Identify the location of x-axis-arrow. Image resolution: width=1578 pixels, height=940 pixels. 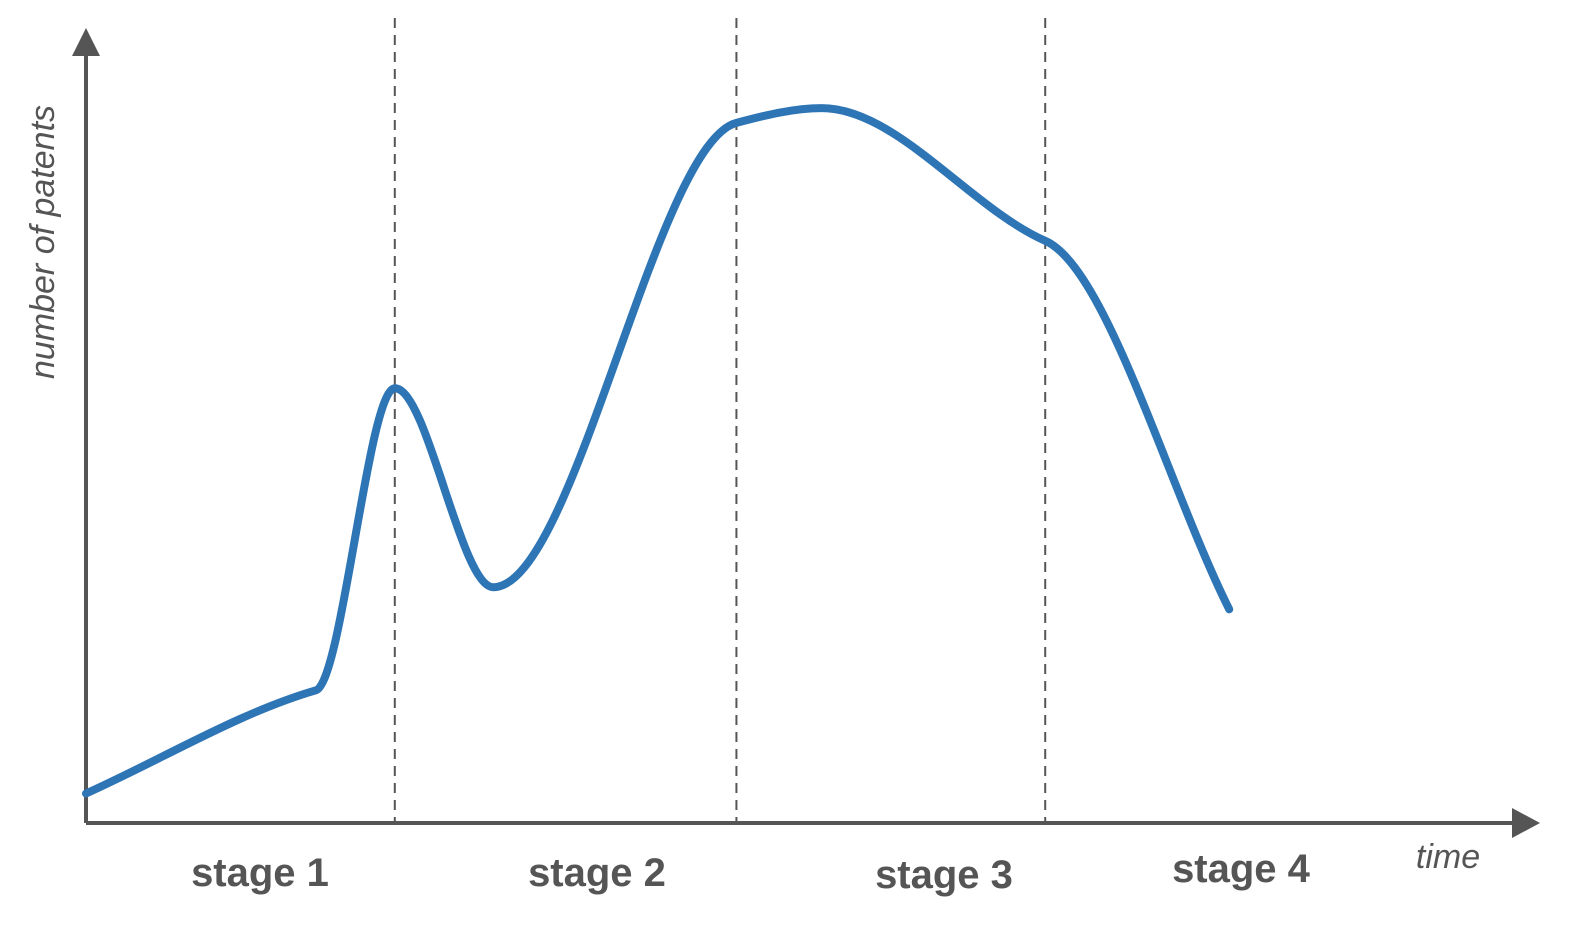
(1526, 823).